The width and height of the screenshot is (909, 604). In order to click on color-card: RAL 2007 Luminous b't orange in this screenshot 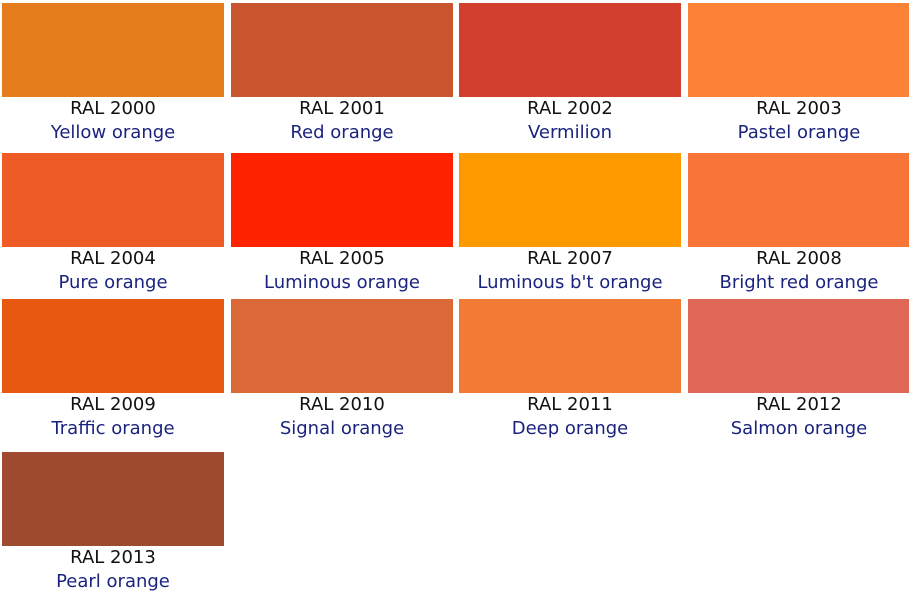, I will do `click(570, 227)`.